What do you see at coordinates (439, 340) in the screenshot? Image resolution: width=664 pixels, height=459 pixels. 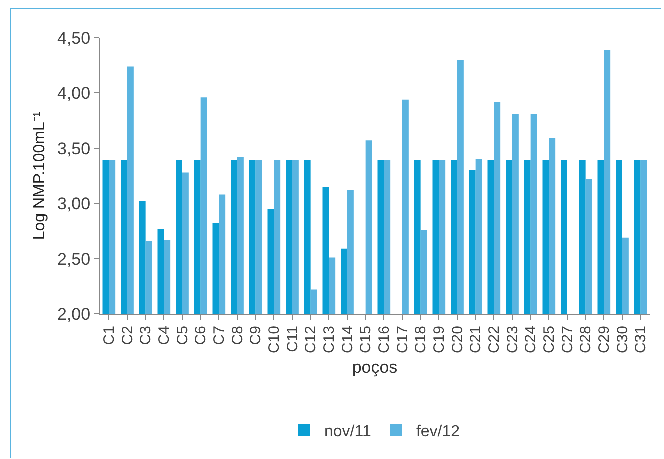 I see `x-tick-label: C19` at bounding box center [439, 340].